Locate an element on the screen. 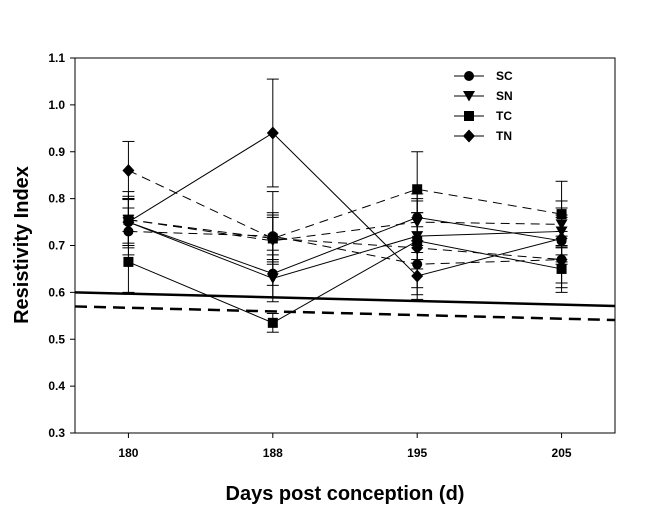  legend-label: TC is located at coordinates (504, 116).